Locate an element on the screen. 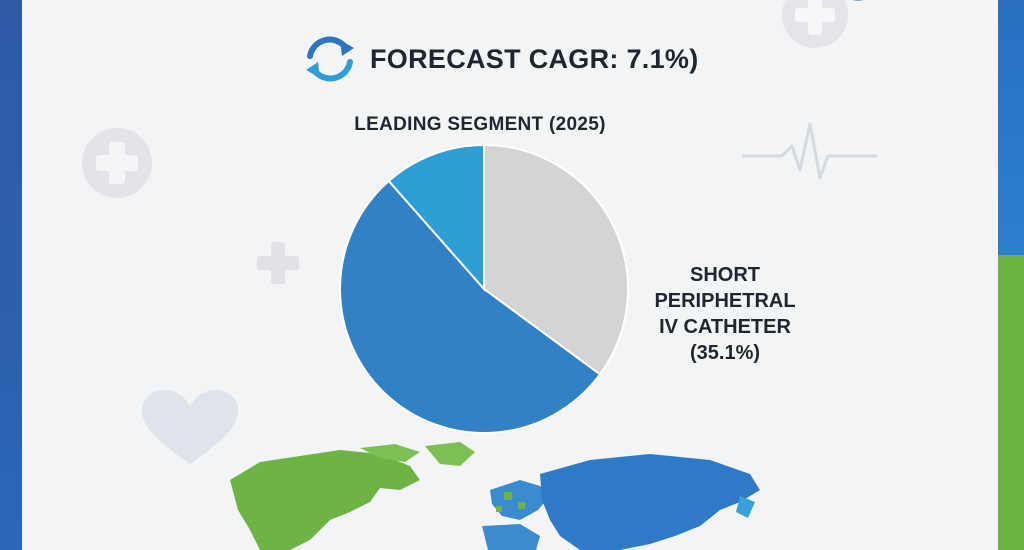 This screenshot has width=1024, height=550. refresh-cycle-icon is located at coordinates (330, 59).